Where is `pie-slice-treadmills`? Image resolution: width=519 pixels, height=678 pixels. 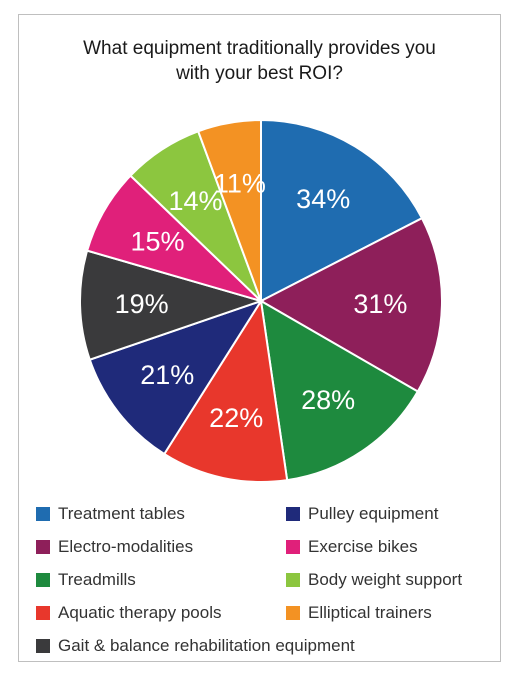 pie-slice-treadmills is located at coordinates (339, 390).